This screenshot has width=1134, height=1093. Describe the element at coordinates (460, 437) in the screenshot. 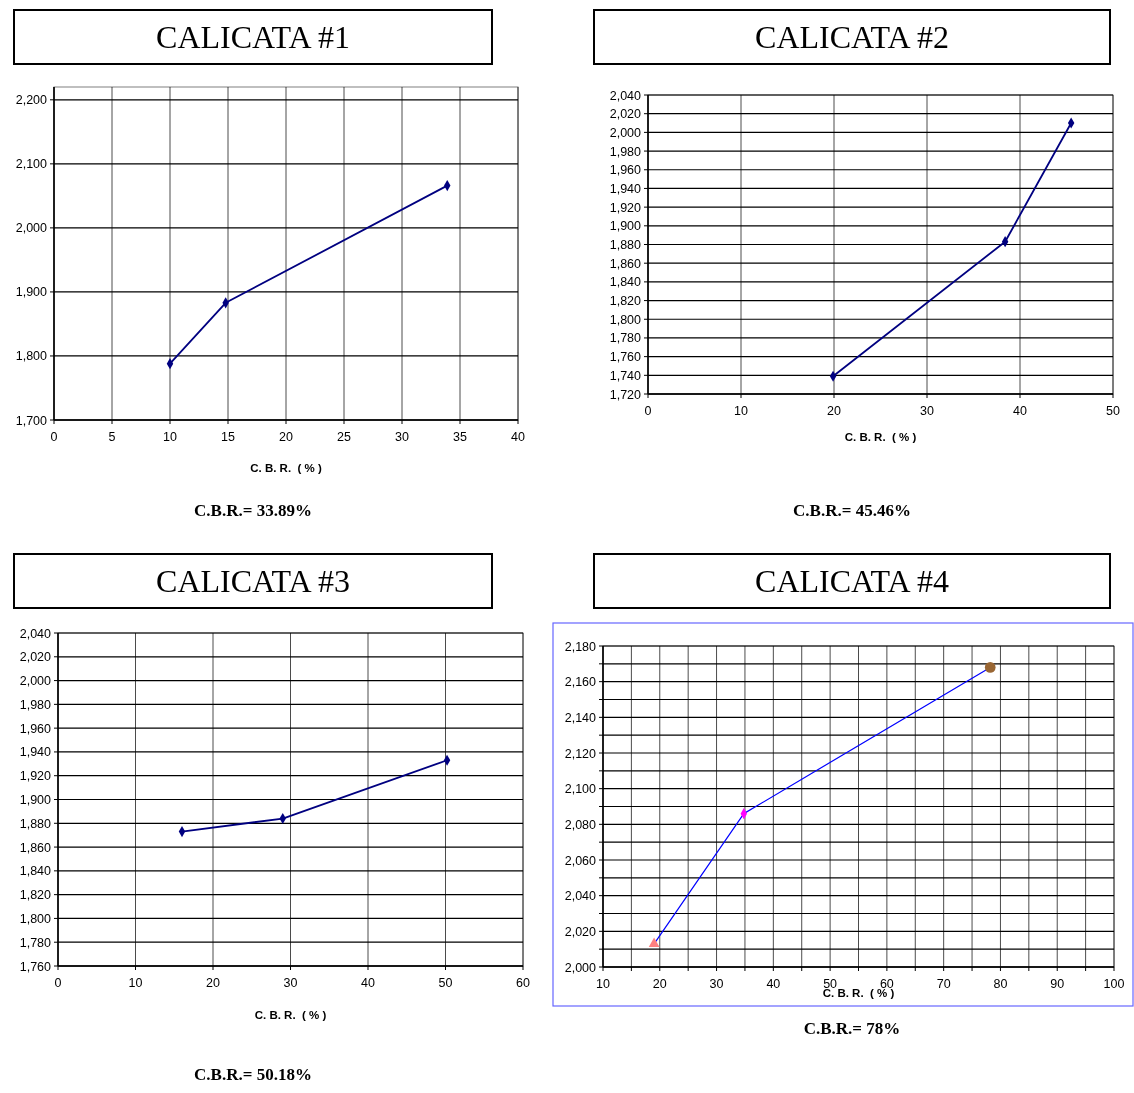

I see `x-tick-label: 35` at that location.